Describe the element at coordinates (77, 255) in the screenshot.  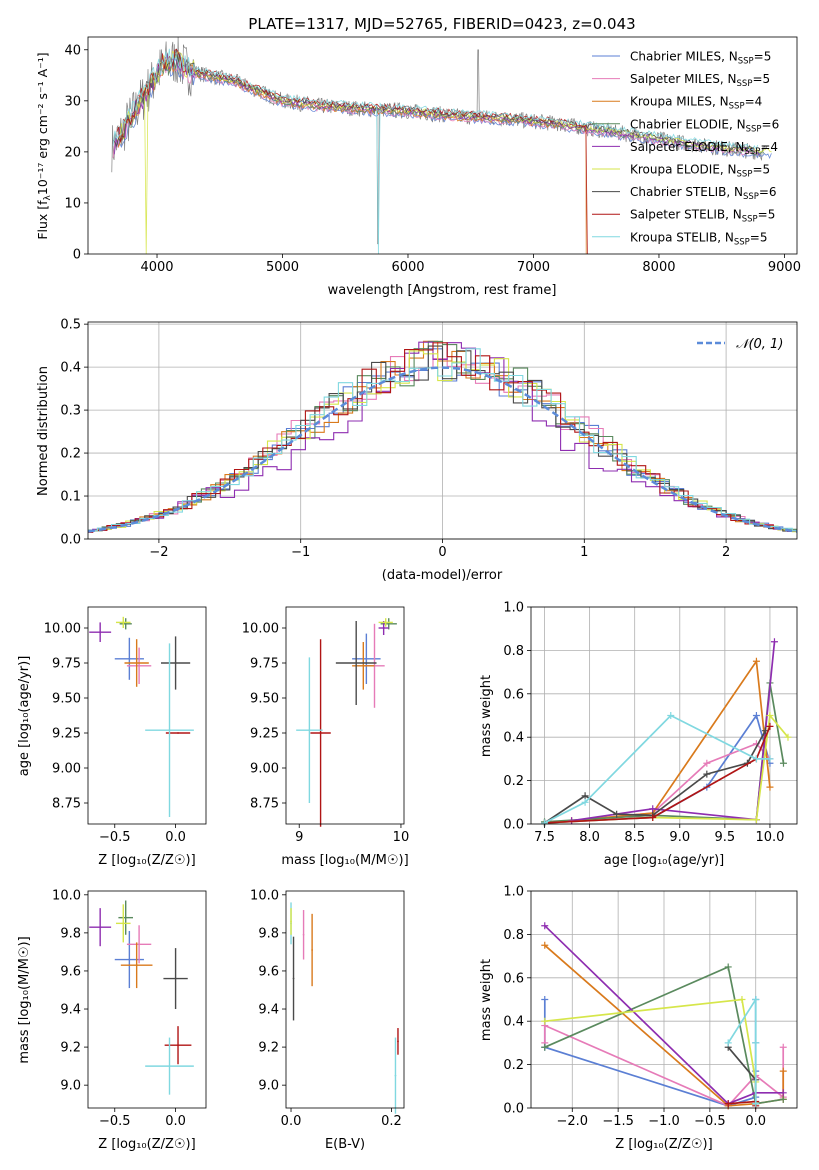
I see `y-tick-label: 0` at that location.